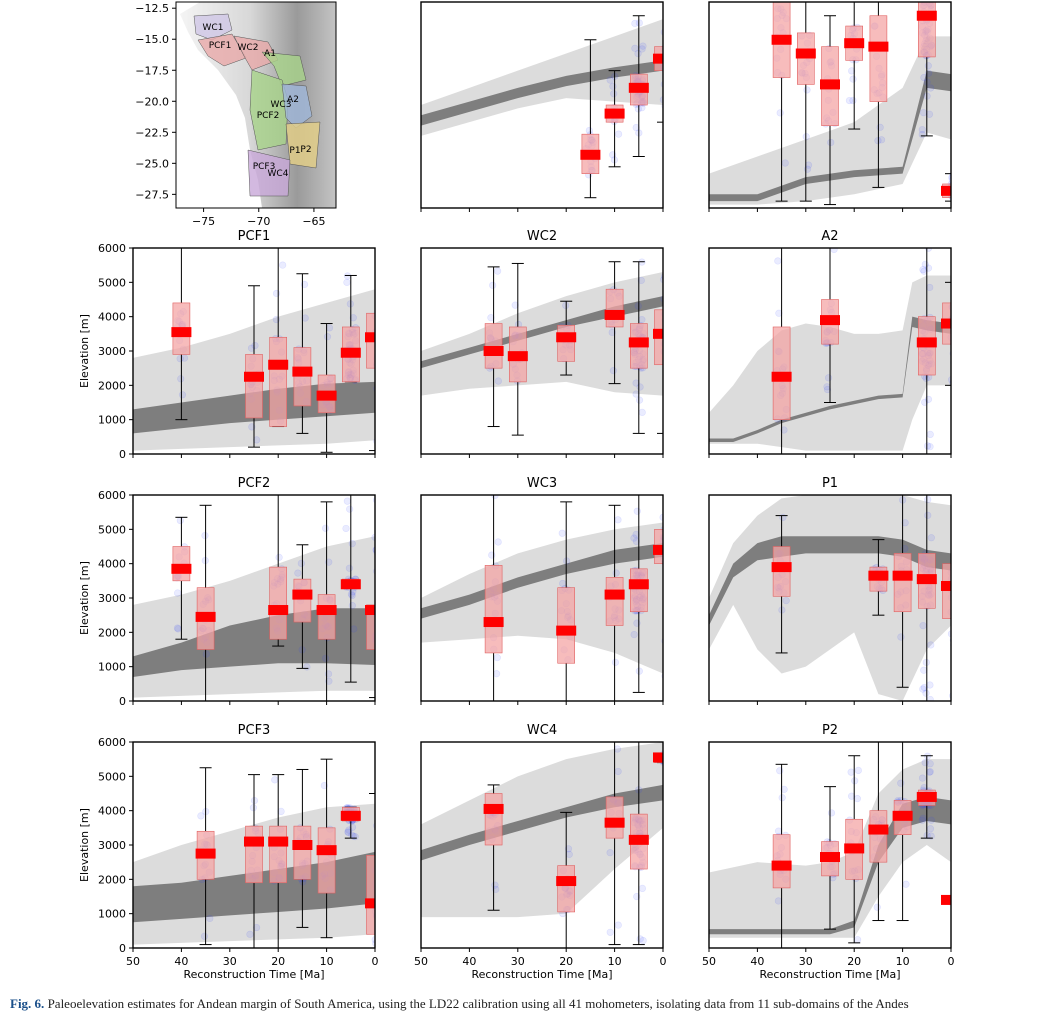  I want to click on y-axis-label: Elevation [m], so click(84, 845).